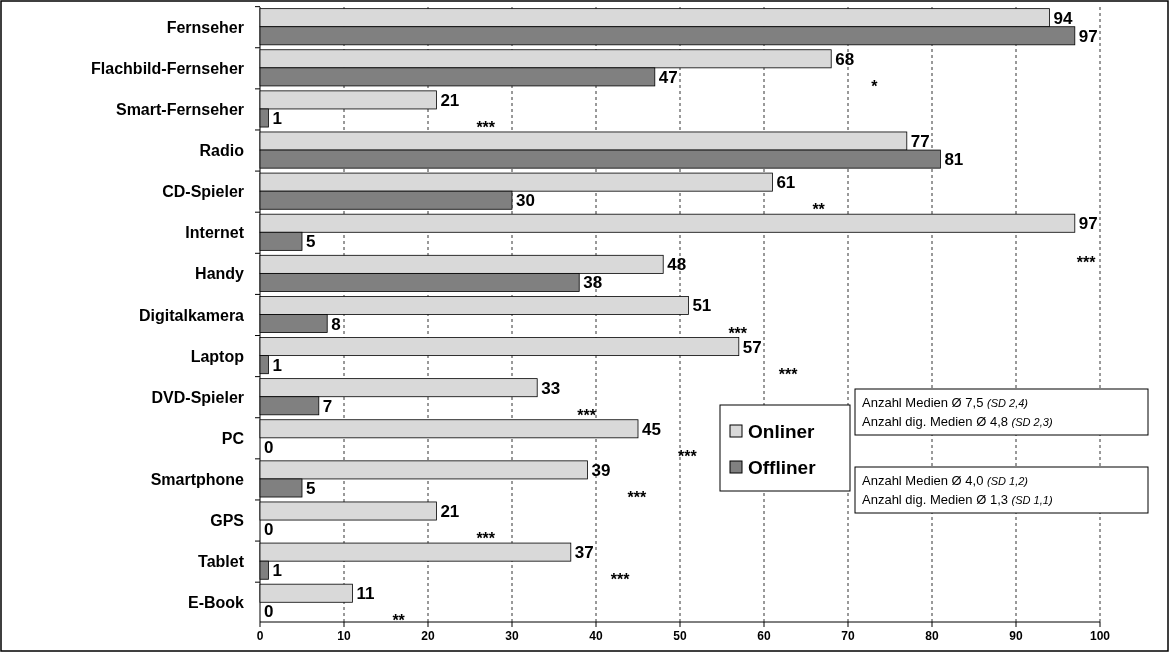  What do you see at coordinates (197, 479) in the screenshot?
I see `y-tick-label: Smartphone` at bounding box center [197, 479].